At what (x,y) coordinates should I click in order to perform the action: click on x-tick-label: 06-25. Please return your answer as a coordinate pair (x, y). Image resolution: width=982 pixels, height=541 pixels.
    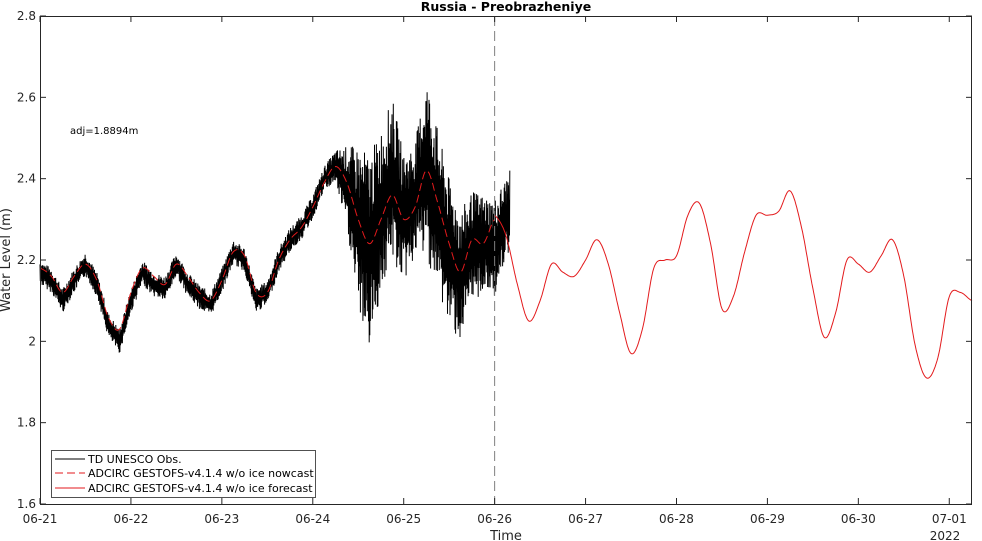
    Looking at the image, I should click on (403, 519).